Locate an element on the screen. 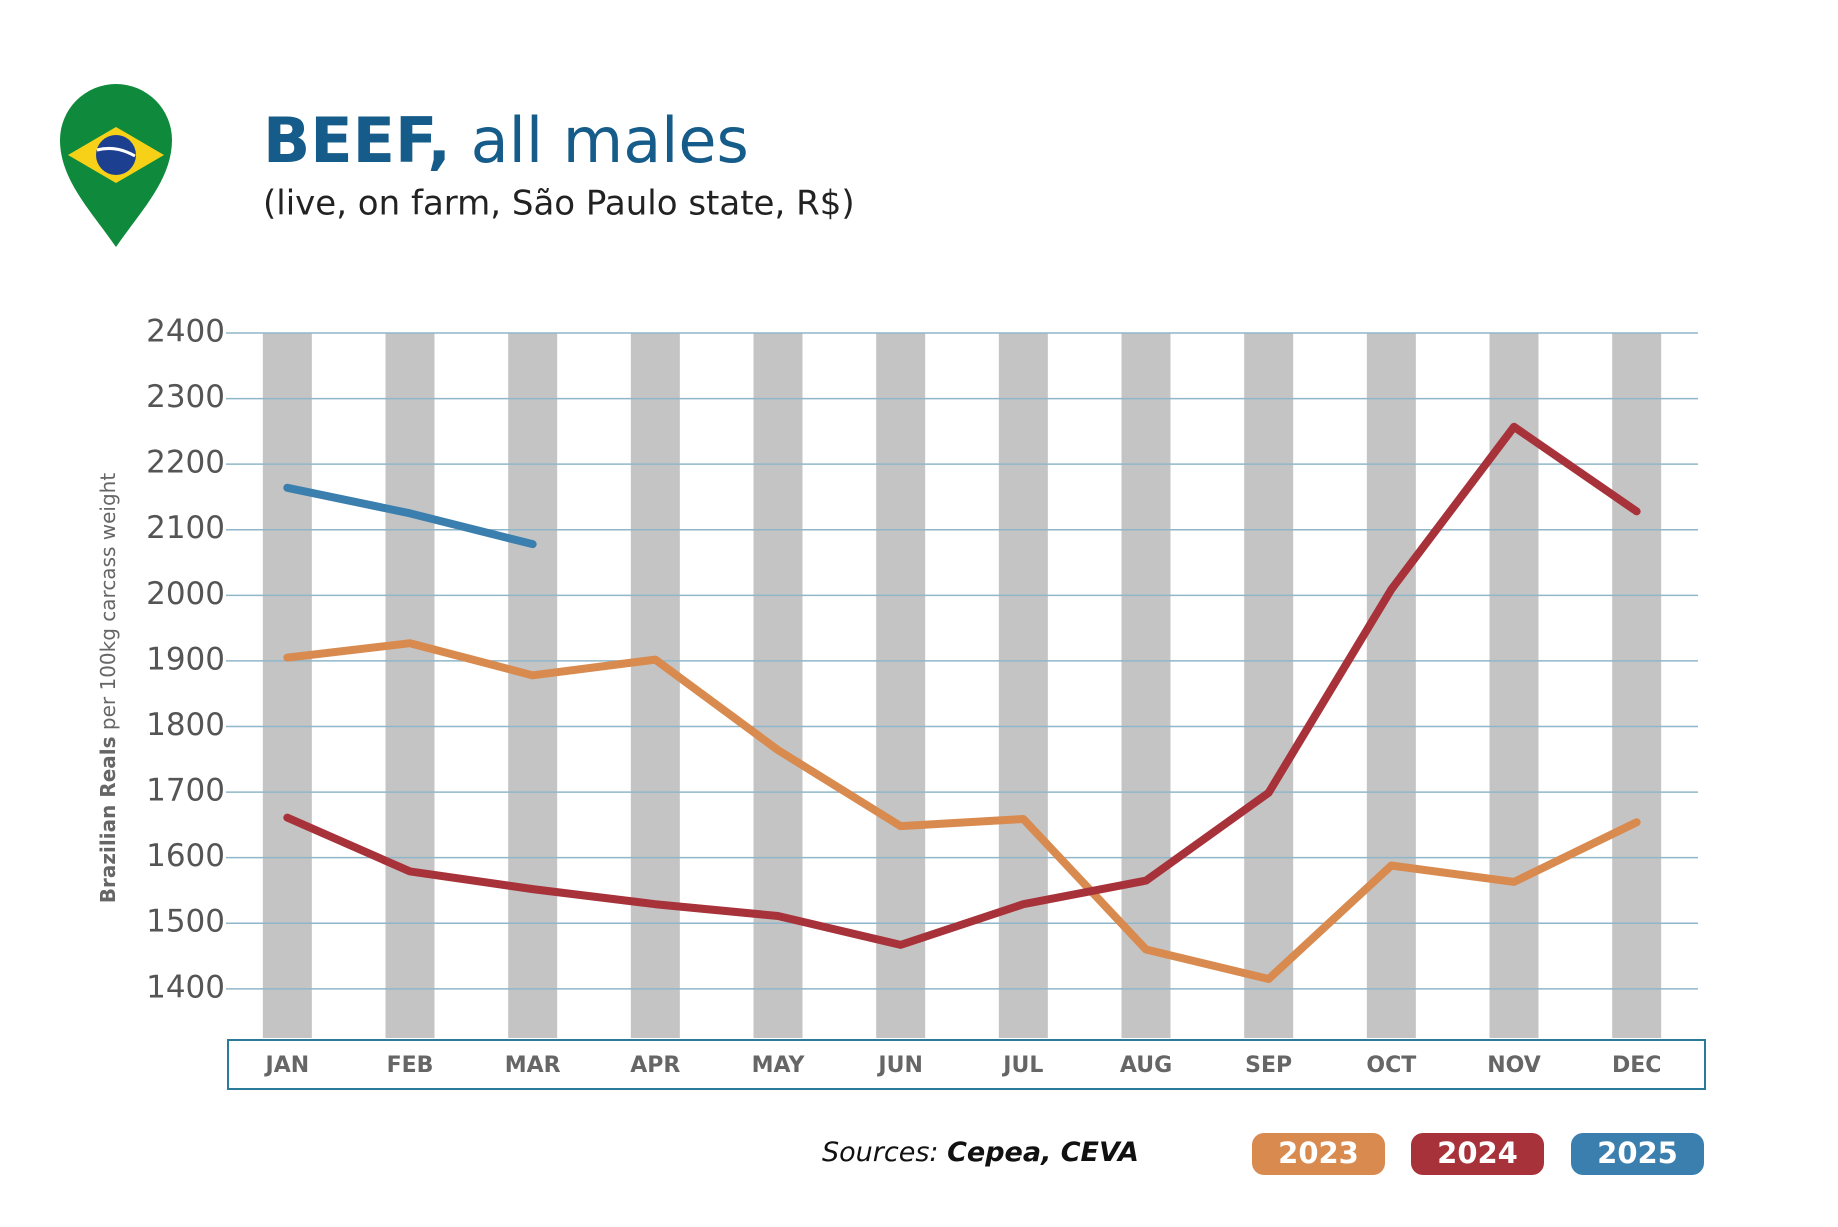 The width and height of the screenshot is (1838, 1227). y-tick-label: 2000 is located at coordinates (185, 594).